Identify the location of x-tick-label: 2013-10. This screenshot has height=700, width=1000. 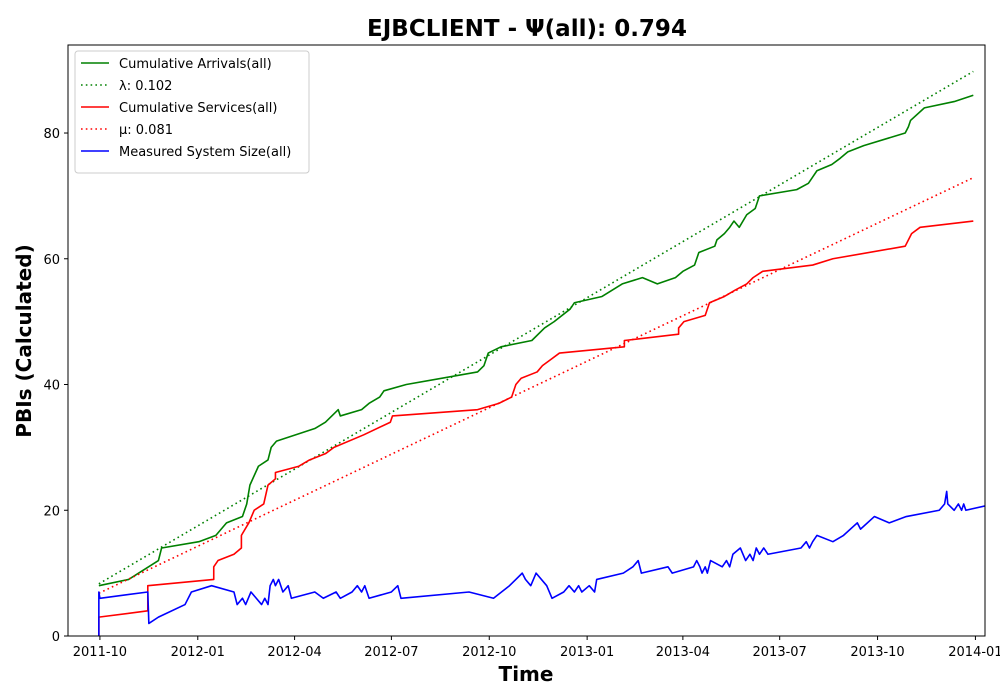
(877, 652).